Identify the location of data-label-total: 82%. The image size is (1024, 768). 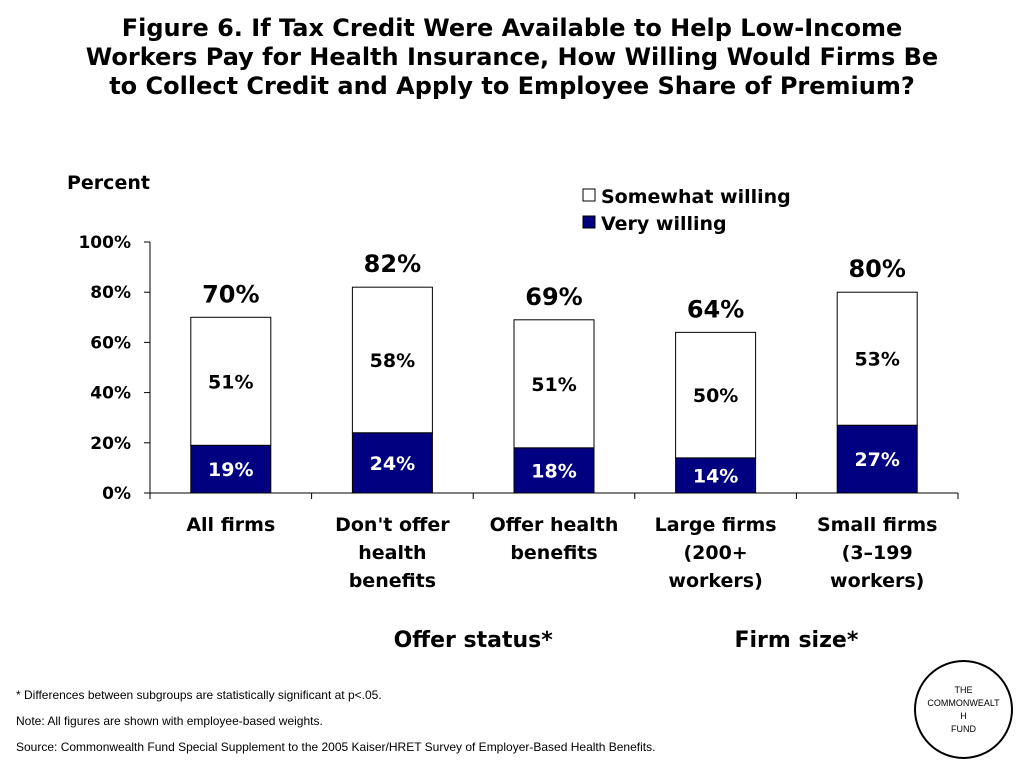
(392, 264).